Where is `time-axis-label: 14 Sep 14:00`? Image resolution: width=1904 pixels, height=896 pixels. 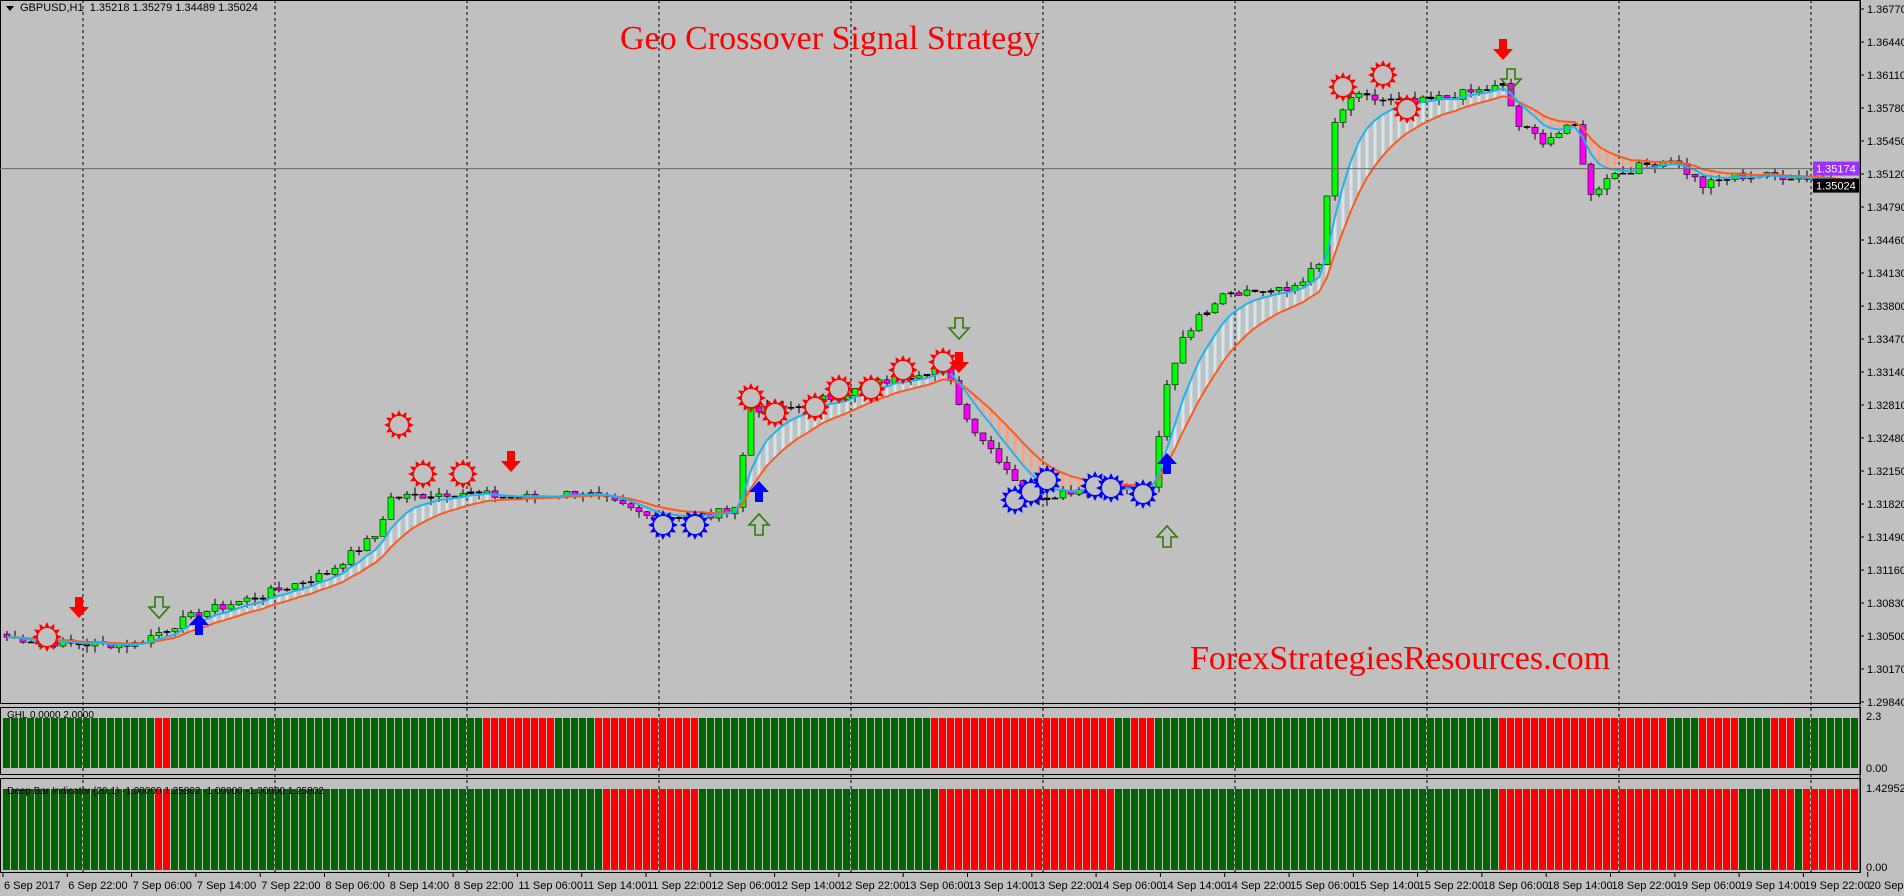
time-axis-label: 14 Sep 14:00 is located at coordinates (1193, 886).